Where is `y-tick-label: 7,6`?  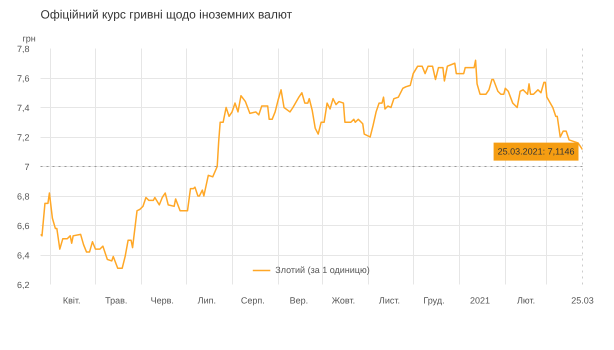
y-tick-label: 7,6 is located at coordinates (23, 79).